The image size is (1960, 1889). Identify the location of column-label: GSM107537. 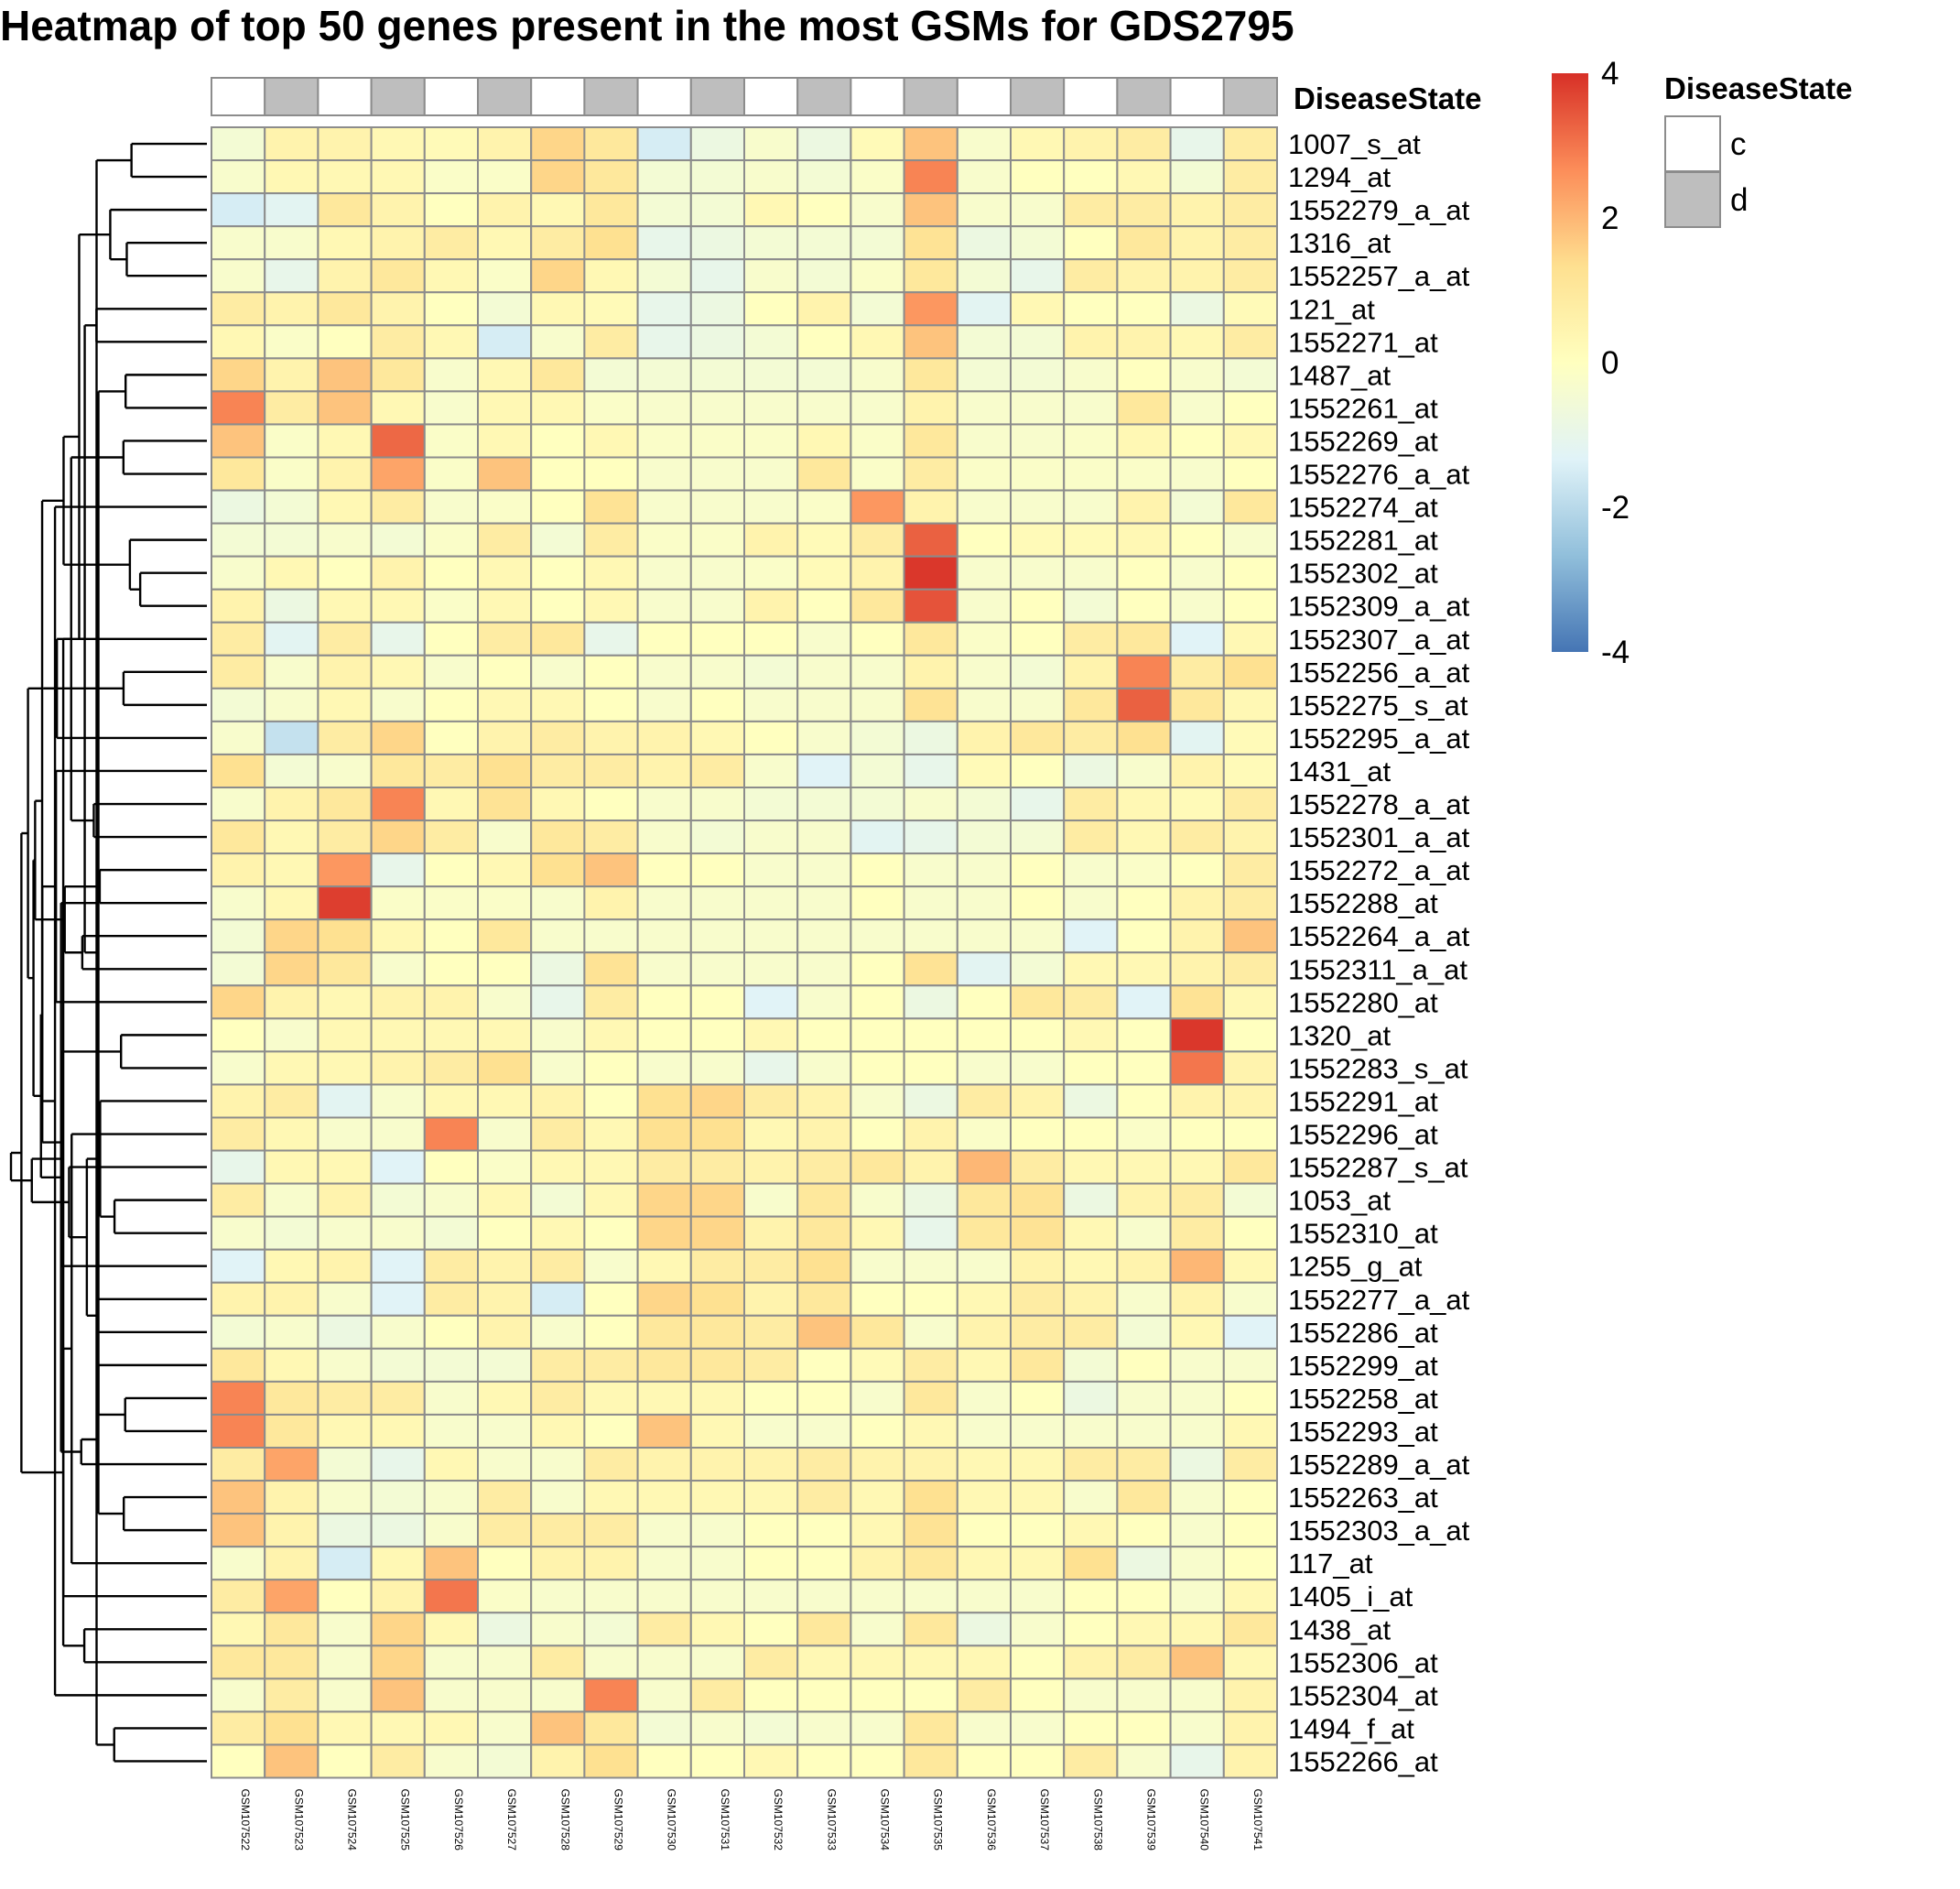
(1045, 1820).